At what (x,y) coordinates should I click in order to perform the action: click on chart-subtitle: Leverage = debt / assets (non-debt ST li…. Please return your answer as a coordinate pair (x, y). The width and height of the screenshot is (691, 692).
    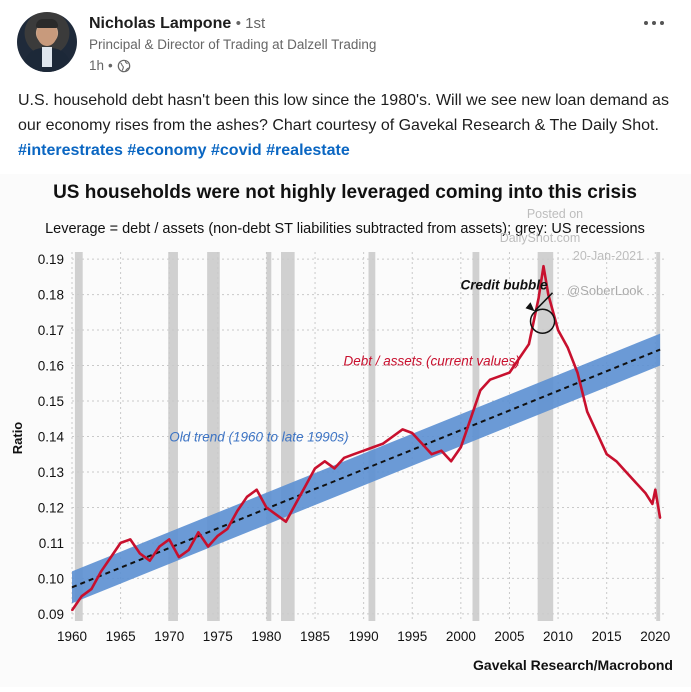
    Looking at the image, I should click on (345, 229).